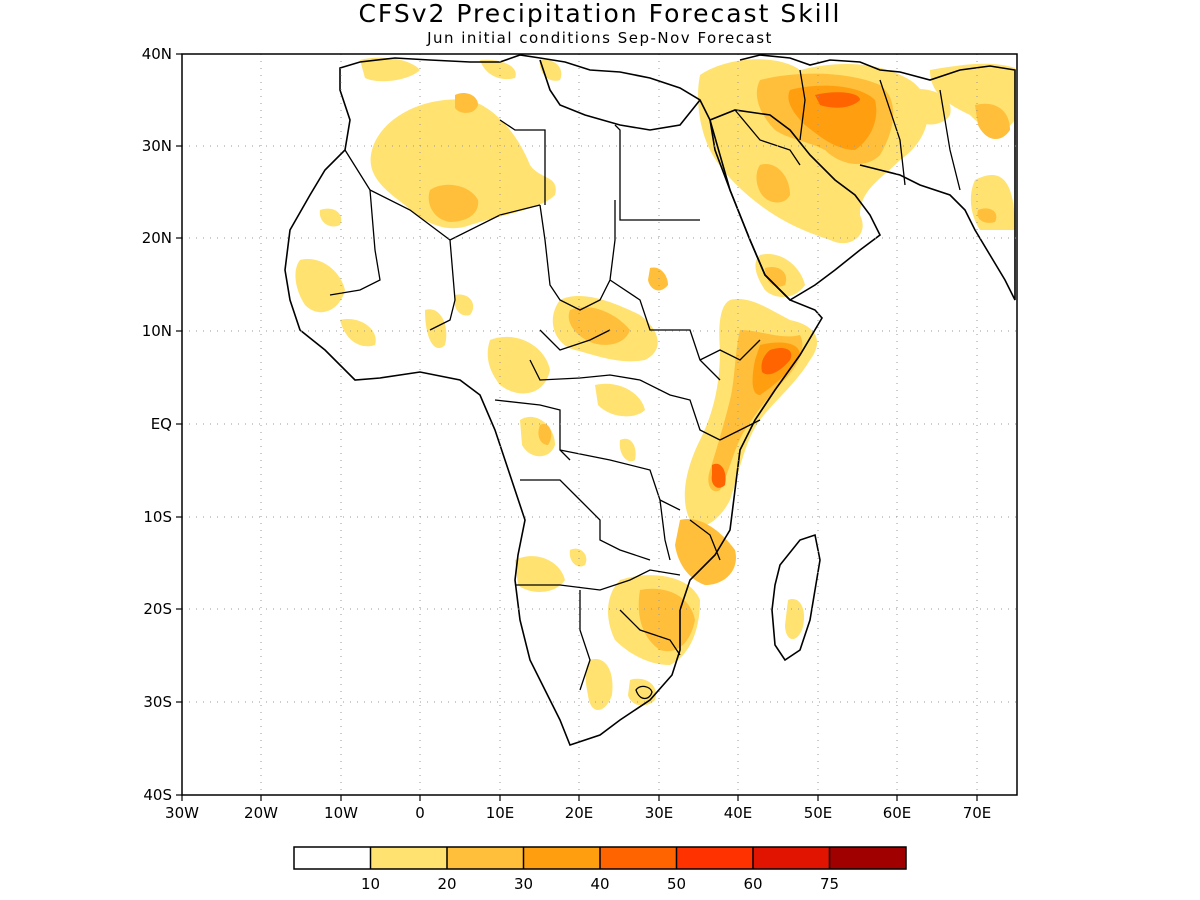 The width and height of the screenshot is (1200, 900). Describe the element at coordinates (897, 813) in the screenshot. I see `lon-label: 60E` at that location.